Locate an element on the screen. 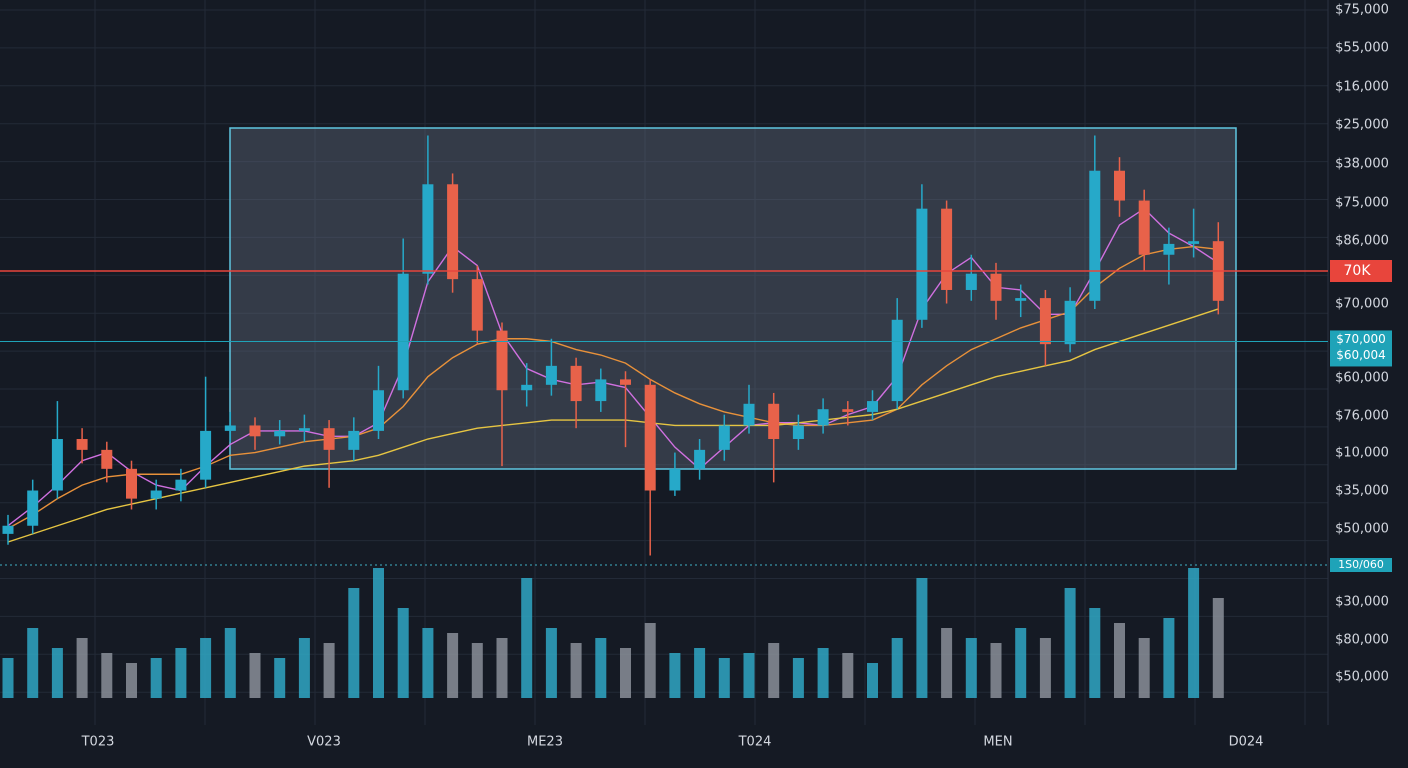 This screenshot has height=768, width=1408. volume-badge-label: 1S0/060 is located at coordinates (1361, 564).